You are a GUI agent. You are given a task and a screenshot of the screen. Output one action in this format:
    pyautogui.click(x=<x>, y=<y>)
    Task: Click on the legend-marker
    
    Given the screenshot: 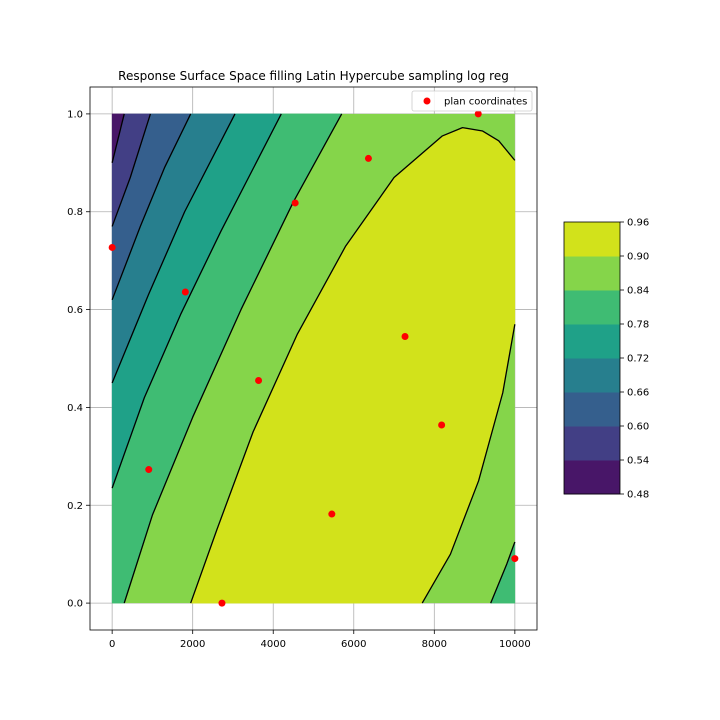 What is the action you would take?
    pyautogui.click(x=427, y=101)
    